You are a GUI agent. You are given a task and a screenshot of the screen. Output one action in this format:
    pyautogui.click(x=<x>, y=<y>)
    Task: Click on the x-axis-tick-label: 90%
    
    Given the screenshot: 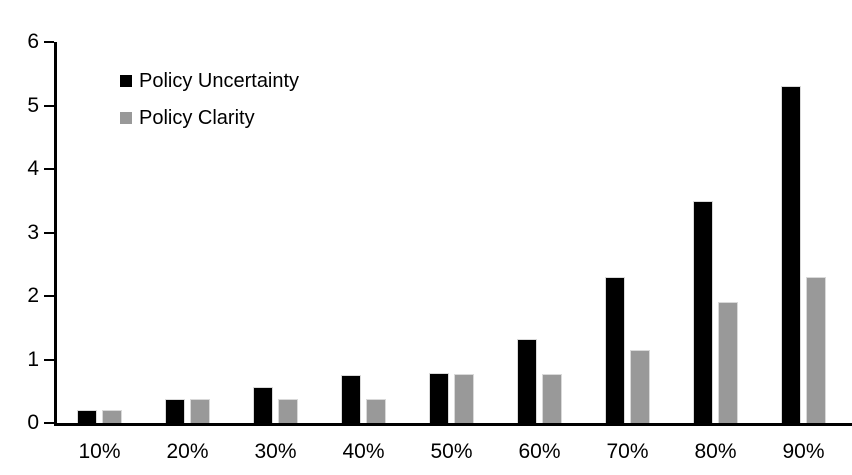 What is the action you would take?
    pyautogui.click(x=803, y=451)
    